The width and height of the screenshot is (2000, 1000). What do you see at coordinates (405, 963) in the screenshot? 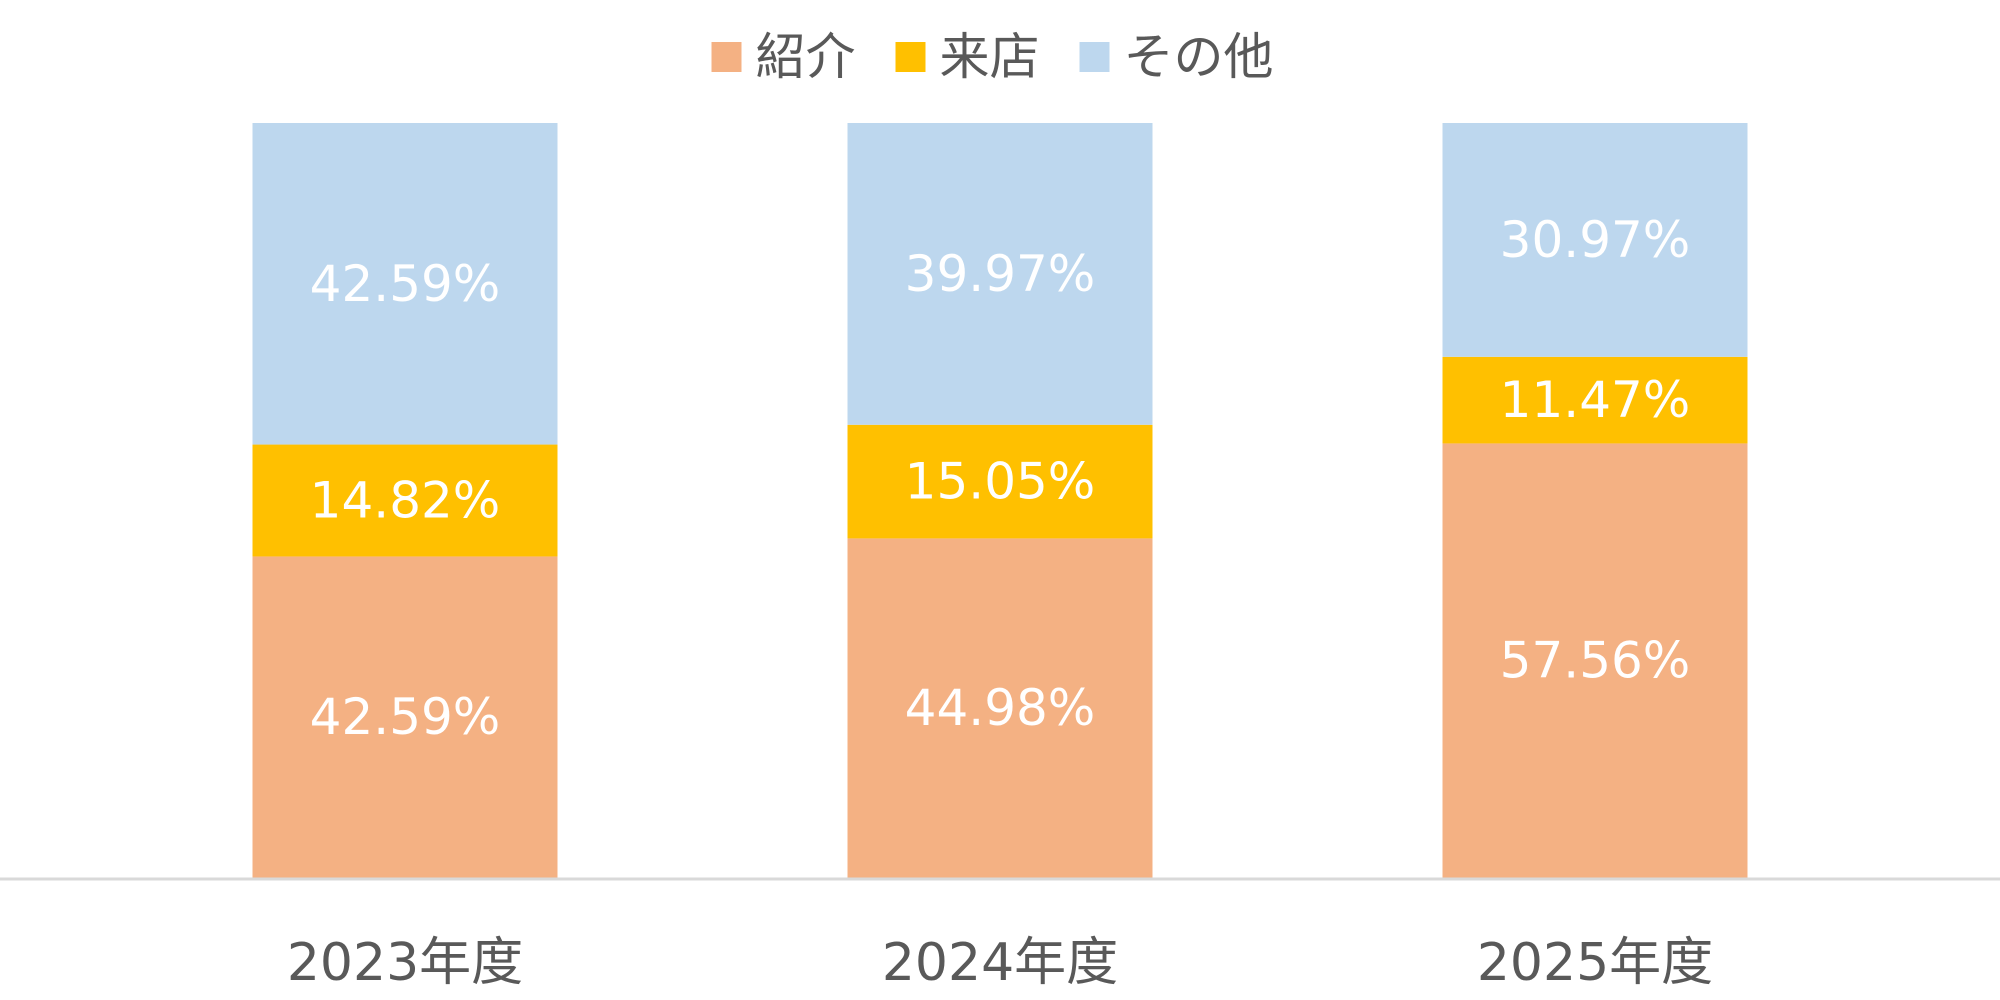
I see `category-label: 2023年度` at bounding box center [405, 963].